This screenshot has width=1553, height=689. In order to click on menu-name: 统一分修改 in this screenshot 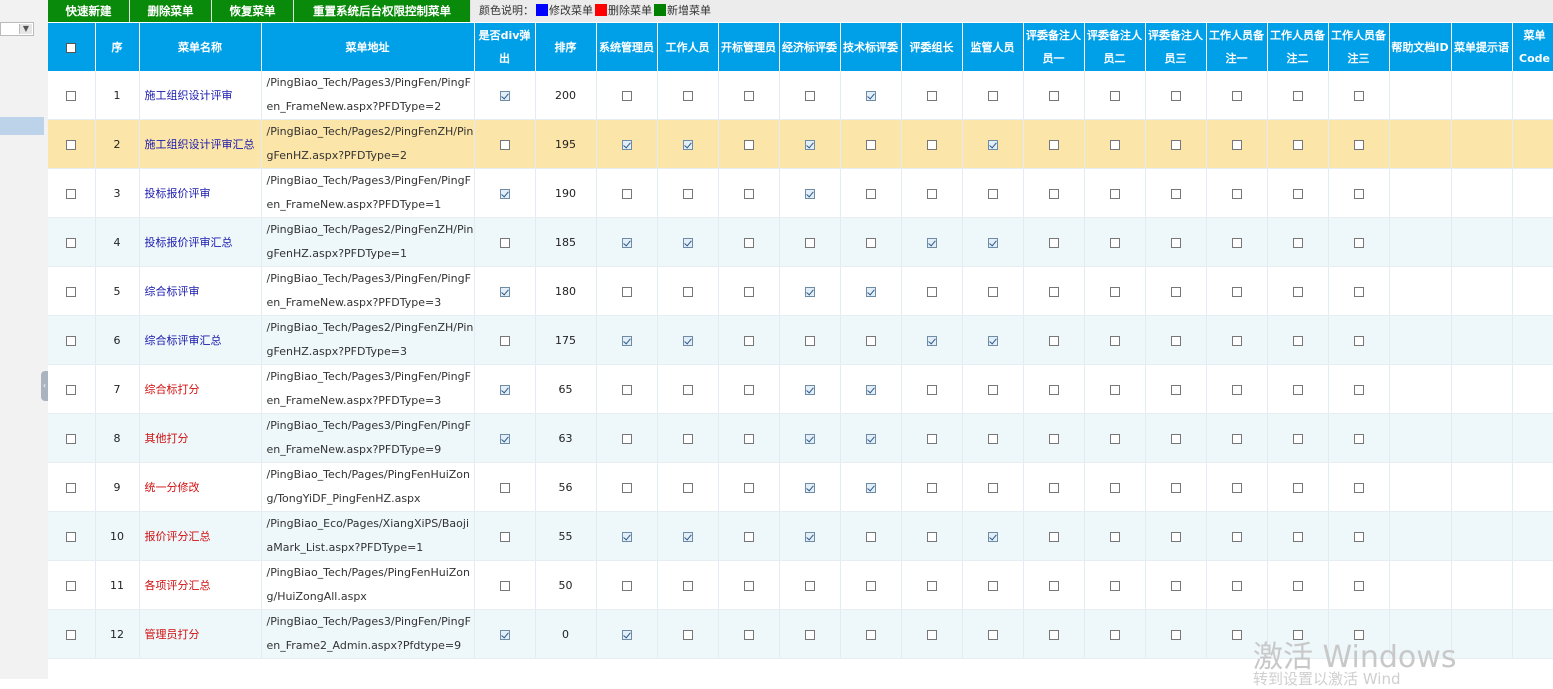, I will do `click(200, 487)`.